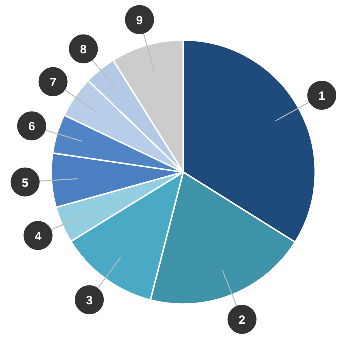  Describe the element at coordinates (322, 95) in the screenshot. I see `slice-label: 1` at that location.